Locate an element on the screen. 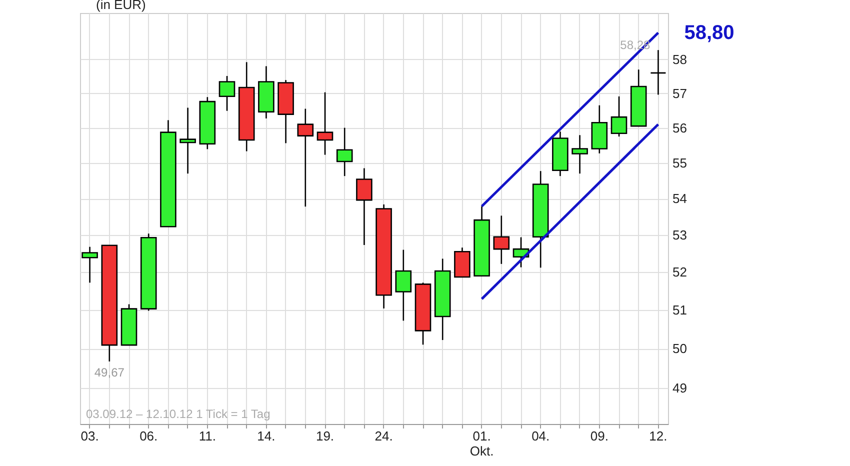  x-tick-label: 09. is located at coordinates (599, 436).